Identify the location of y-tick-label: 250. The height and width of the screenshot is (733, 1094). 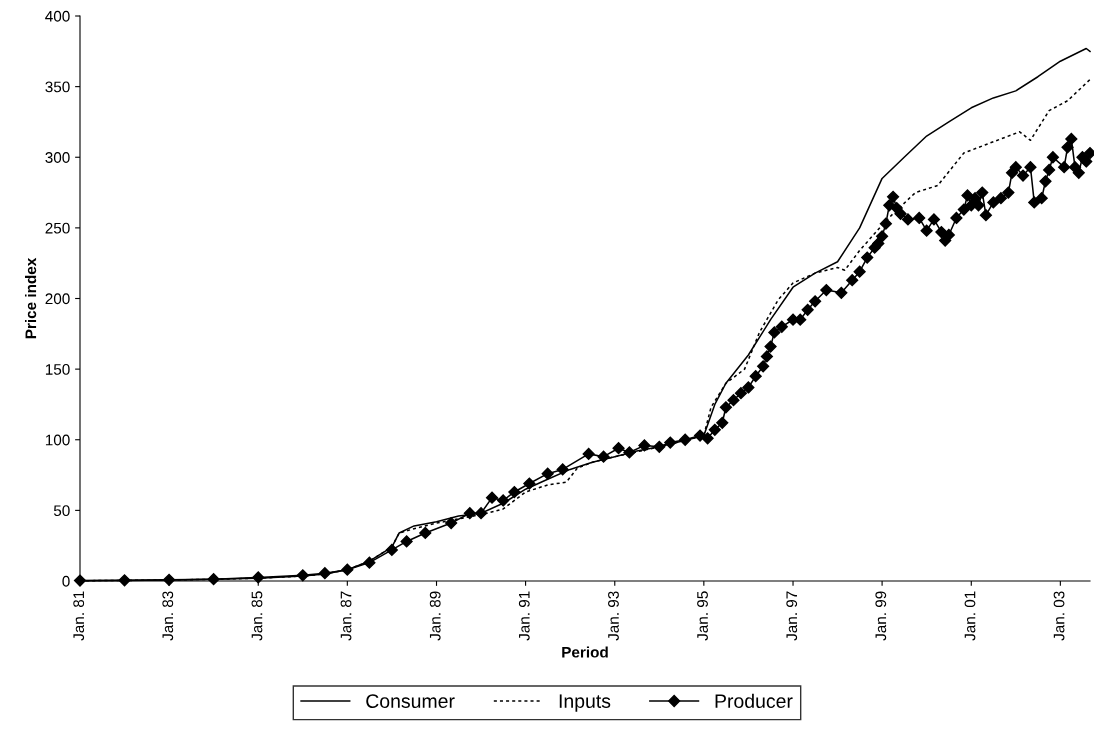
(57, 228).